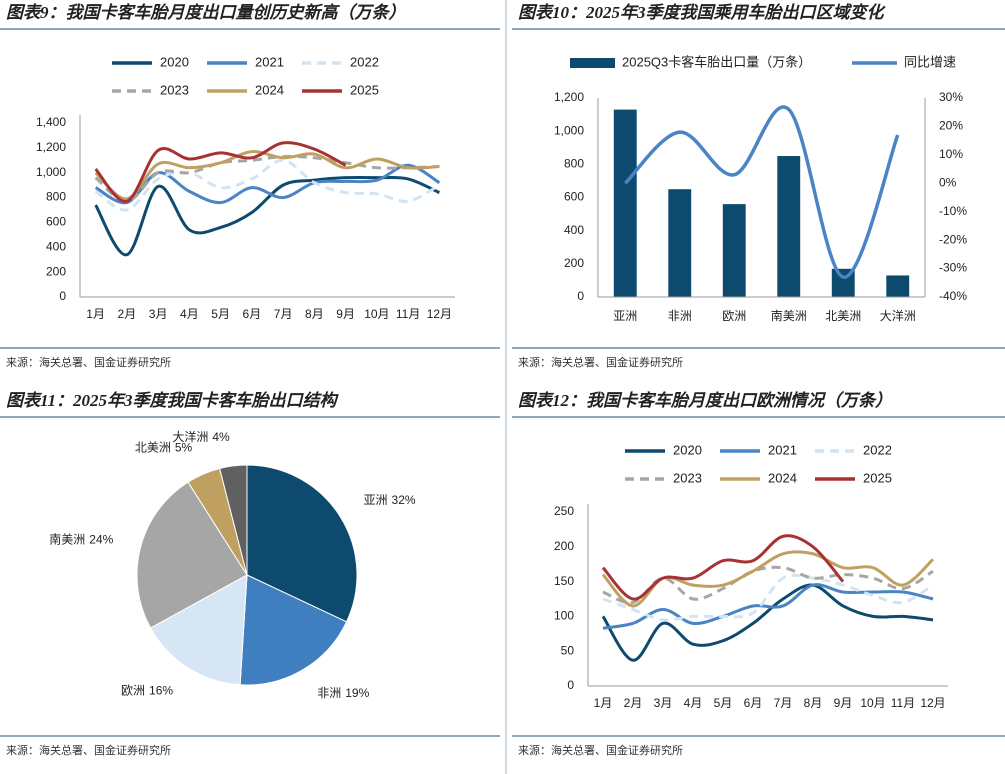 The image size is (1005, 774). Describe the element at coordinates (357, 693) in the screenshot. I see `slice-value: 19%` at that location.